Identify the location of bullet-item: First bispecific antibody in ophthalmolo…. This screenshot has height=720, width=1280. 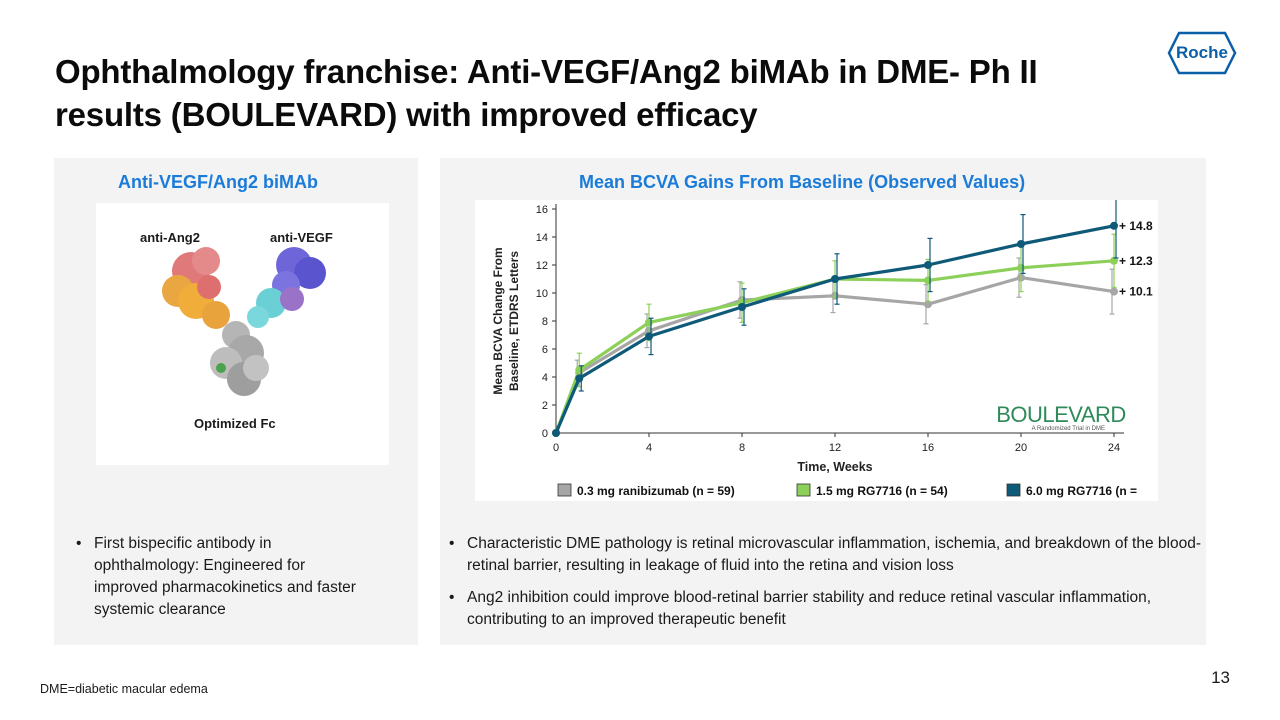
(222, 577).